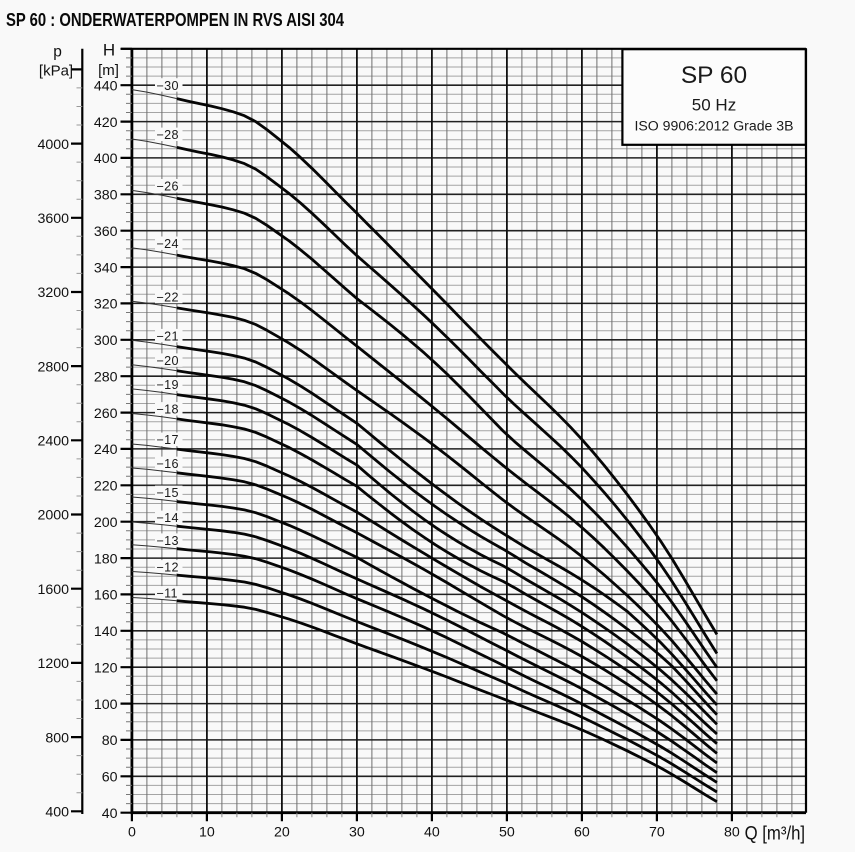  I want to click on svg-text: H, so click(109, 49).